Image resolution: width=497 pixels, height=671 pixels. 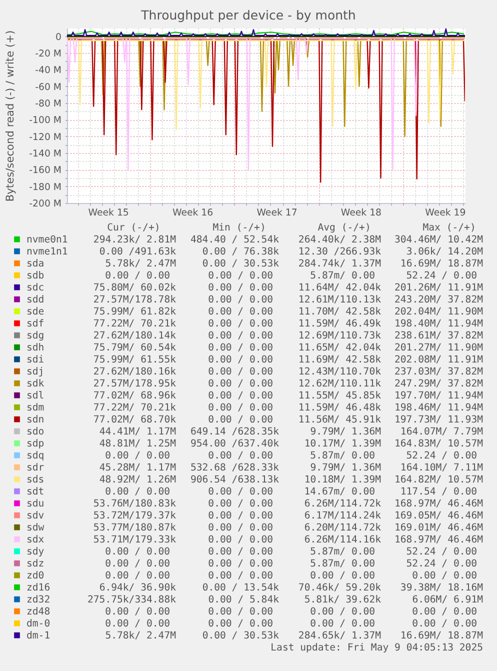 What do you see at coordinates (35, 564) in the screenshot?
I see `legend-label: sdz` at bounding box center [35, 564].